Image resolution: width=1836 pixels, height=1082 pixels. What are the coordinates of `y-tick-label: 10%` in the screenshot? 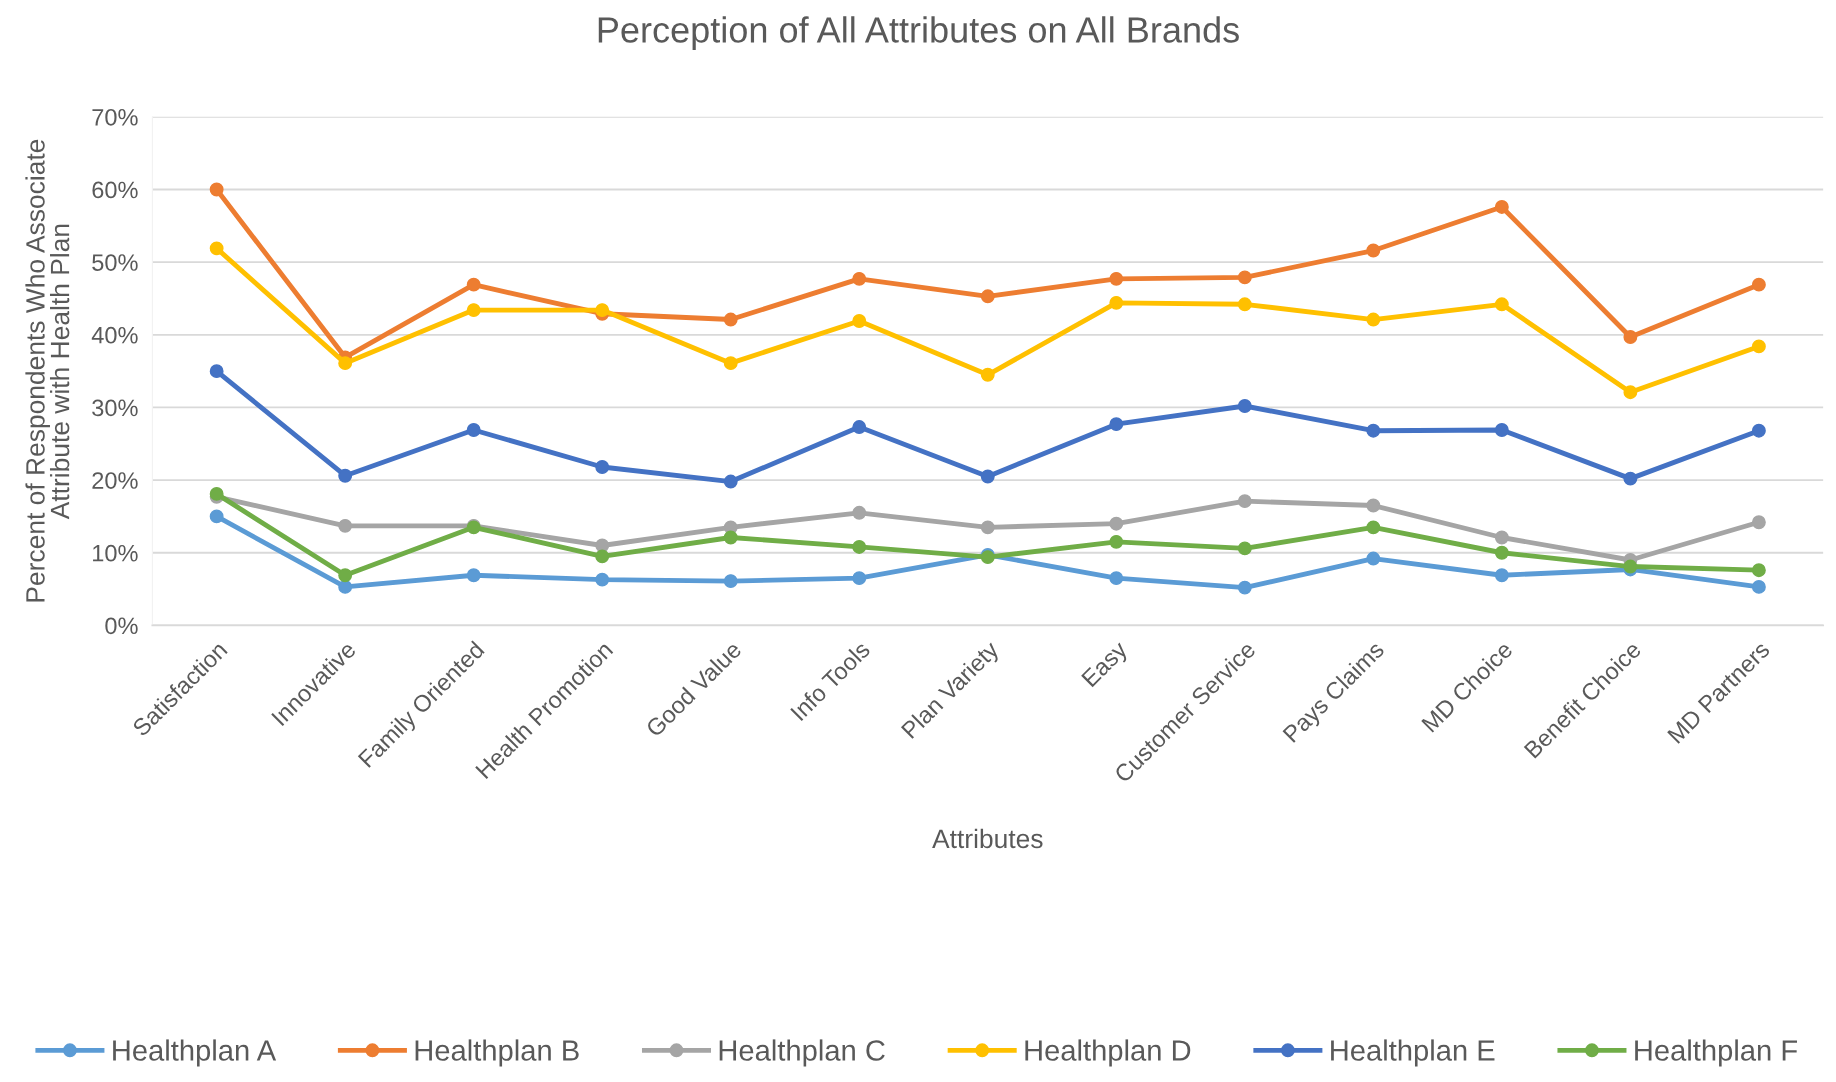 It's located at (115, 553).